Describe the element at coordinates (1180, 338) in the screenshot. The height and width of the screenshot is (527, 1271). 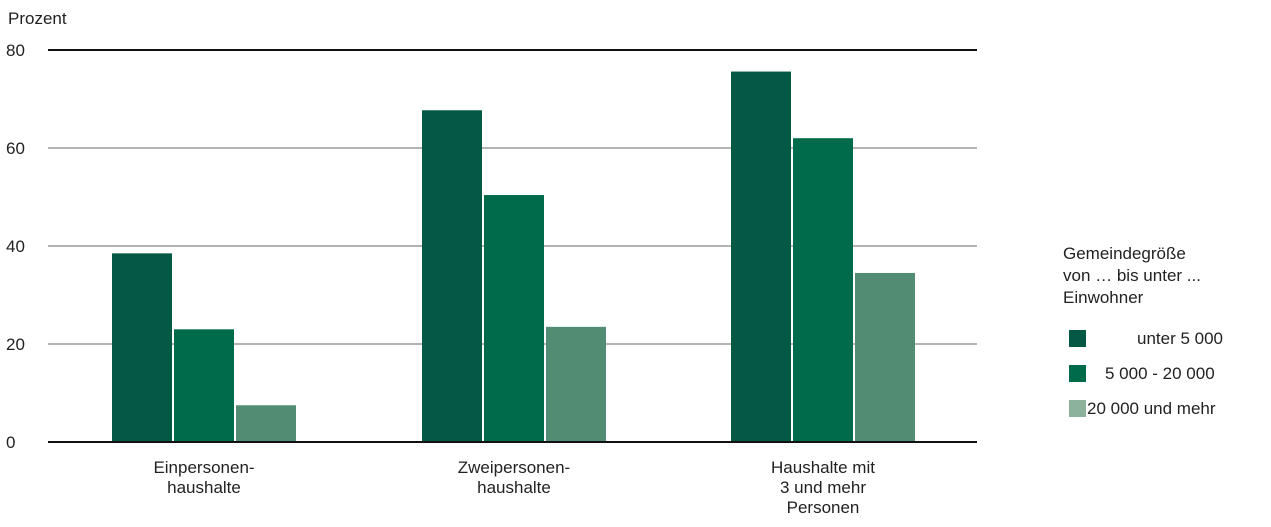
I see `legend-label: unter 5 000` at that location.